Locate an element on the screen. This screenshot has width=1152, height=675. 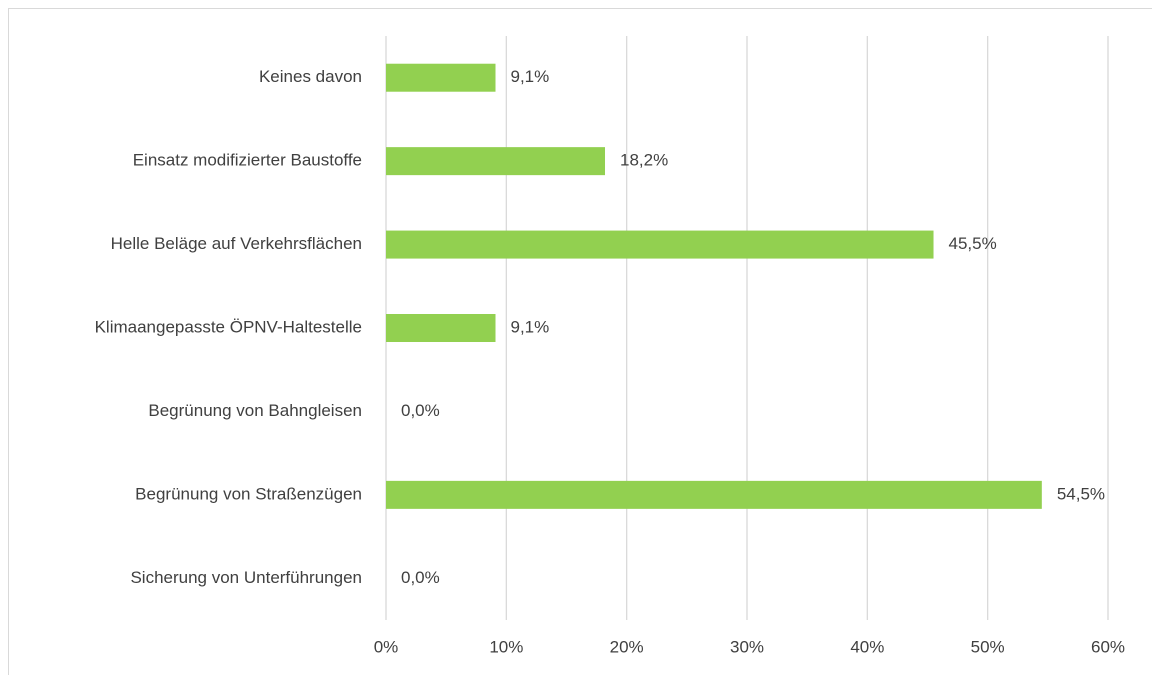
y-tick-label: Begrünung von Bahngleisen is located at coordinates (255, 410).